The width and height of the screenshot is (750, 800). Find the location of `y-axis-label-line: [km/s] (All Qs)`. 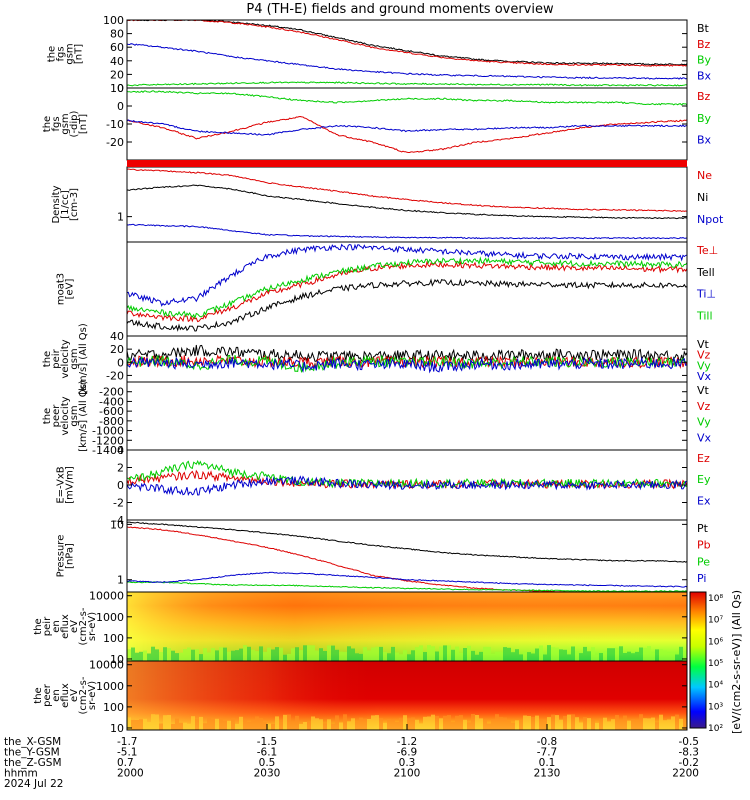

y-axis-label-line: [km/s] (All Qs) is located at coordinates (83, 359).